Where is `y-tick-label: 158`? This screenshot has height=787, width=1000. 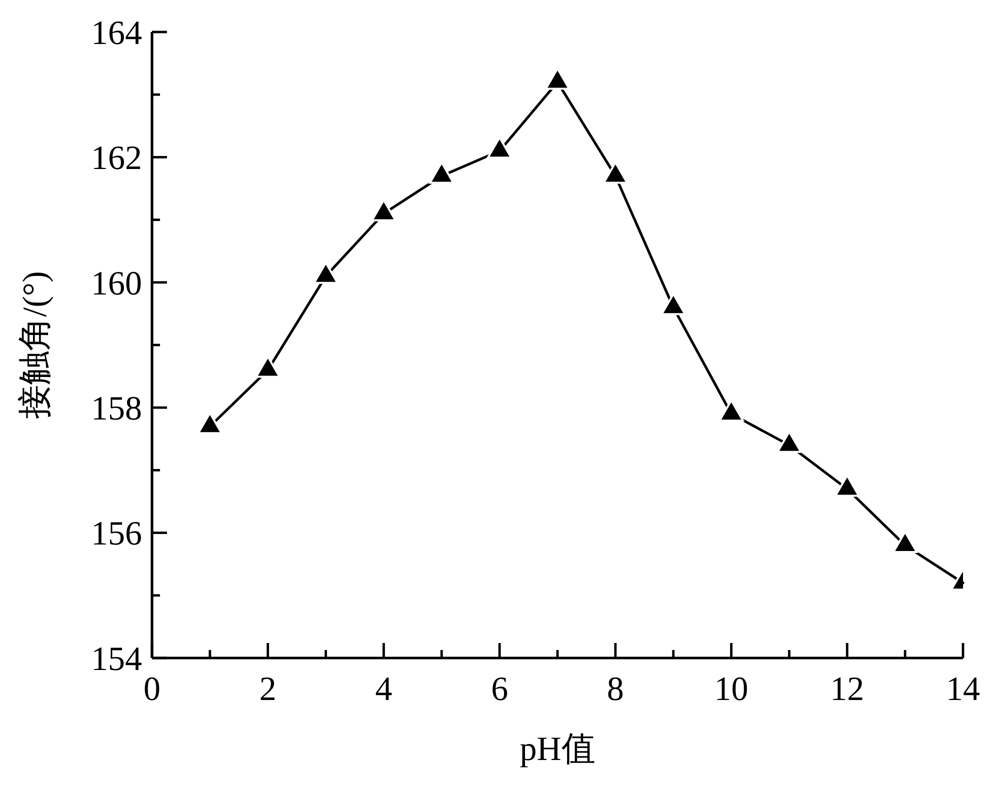 y-tick-label: 158 is located at coordinates (116, 409).